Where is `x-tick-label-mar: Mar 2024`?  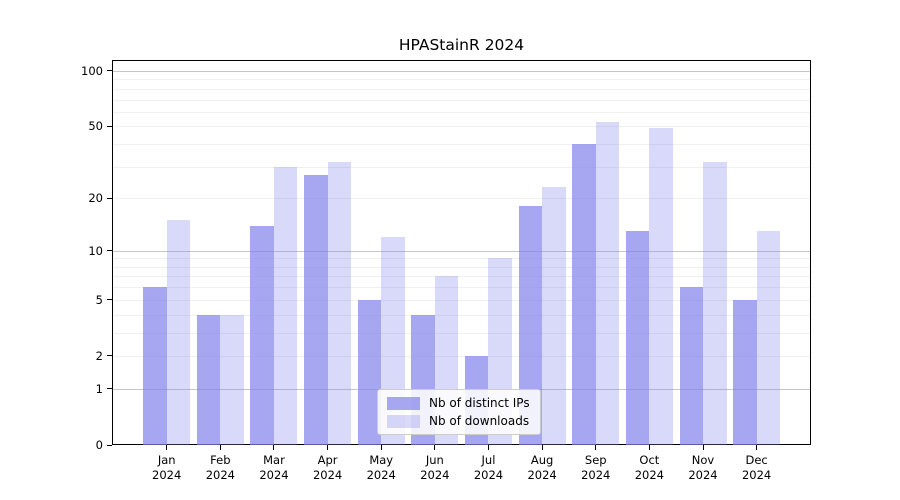
x-tick-label-mar: Mar 2024 is located at coordinates (274, 468).